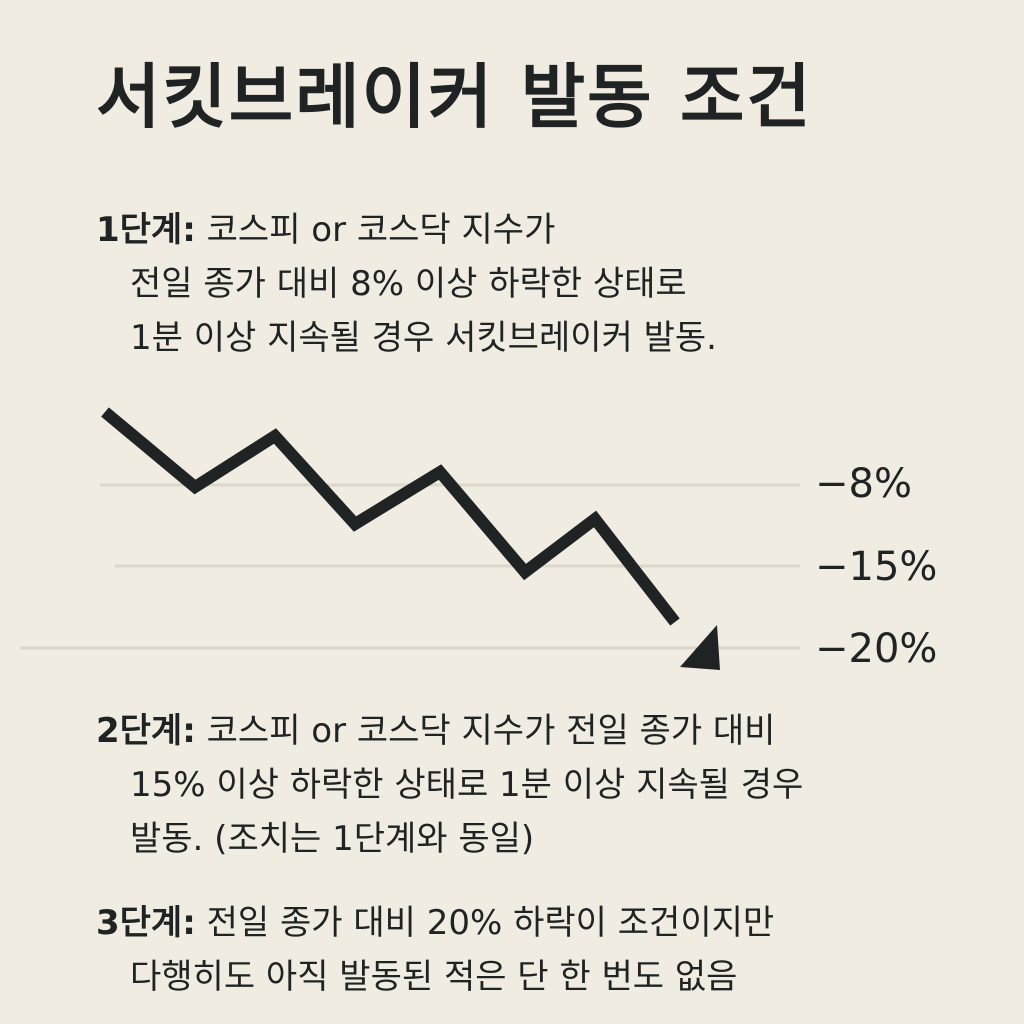 This screenshot has height=1024, width=1024. I want to click on step-3-label: 3단계:, so click(146, 923).